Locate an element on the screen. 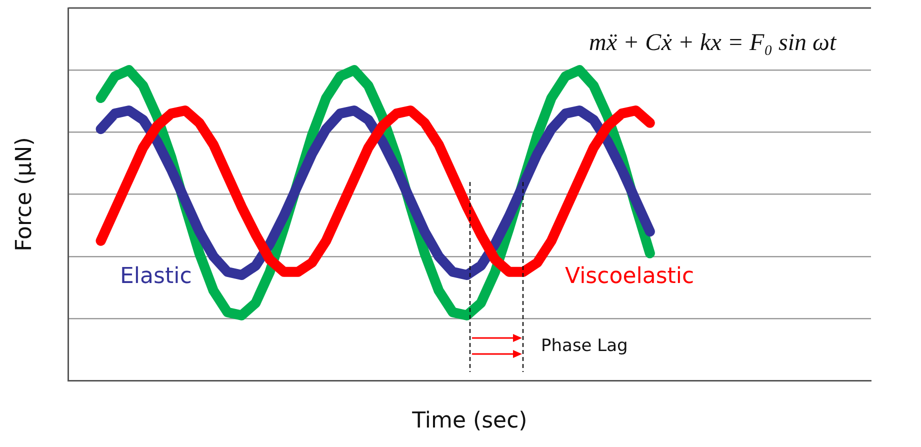 This screenshot has width=921, height=447. annotation: Phase Lag is located at coordinates (584, 346).